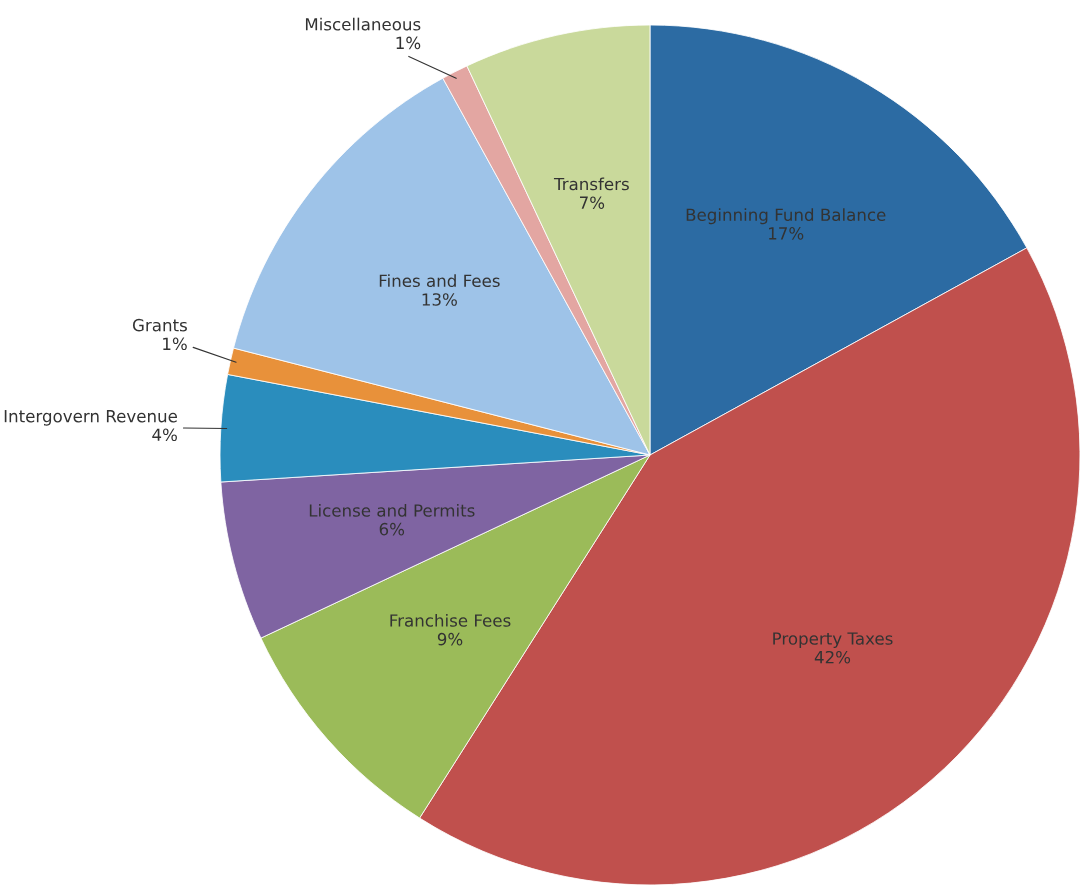 The width and height of the screenshot is (1080, 896). I want to click on data-label: 17%, so click(786, 233).